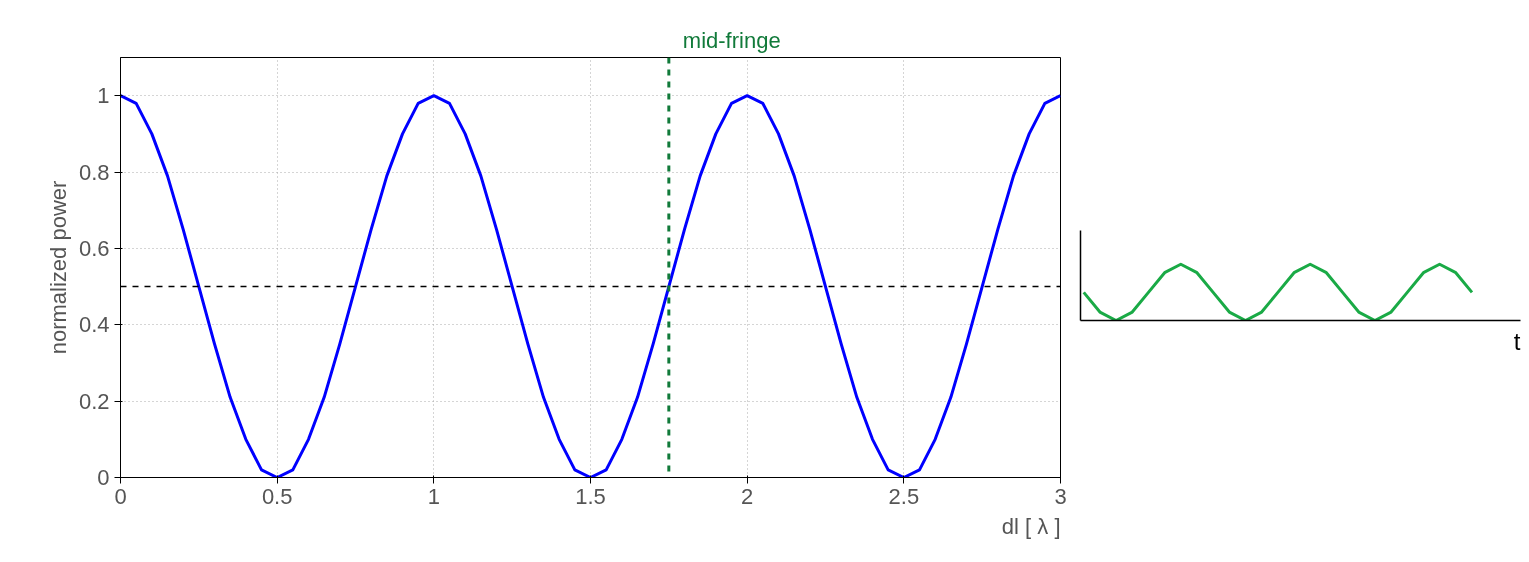 This screenshot has width=1529, height=562. What do you see at coordinates (731, 40) in the screenshot?
I see `ref-line-label: mid-fringe` at bounding box center [731, 40].